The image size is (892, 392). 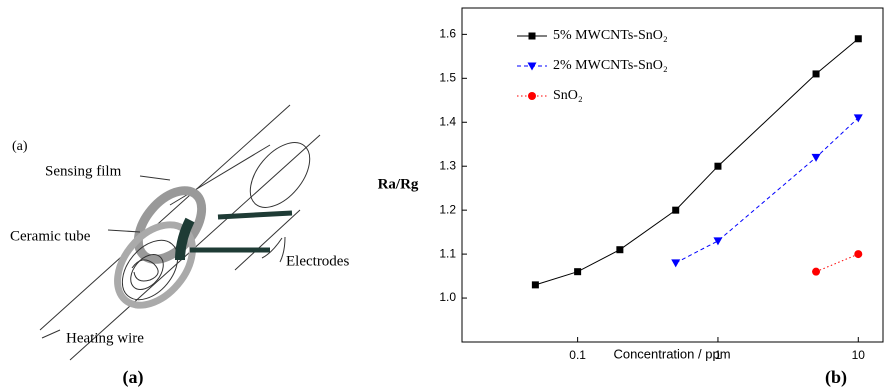 What do you see at coordinates (105, 338) in the screenshot?
I see `diagram-label: Heating wire` at bounding box center [105, 338].